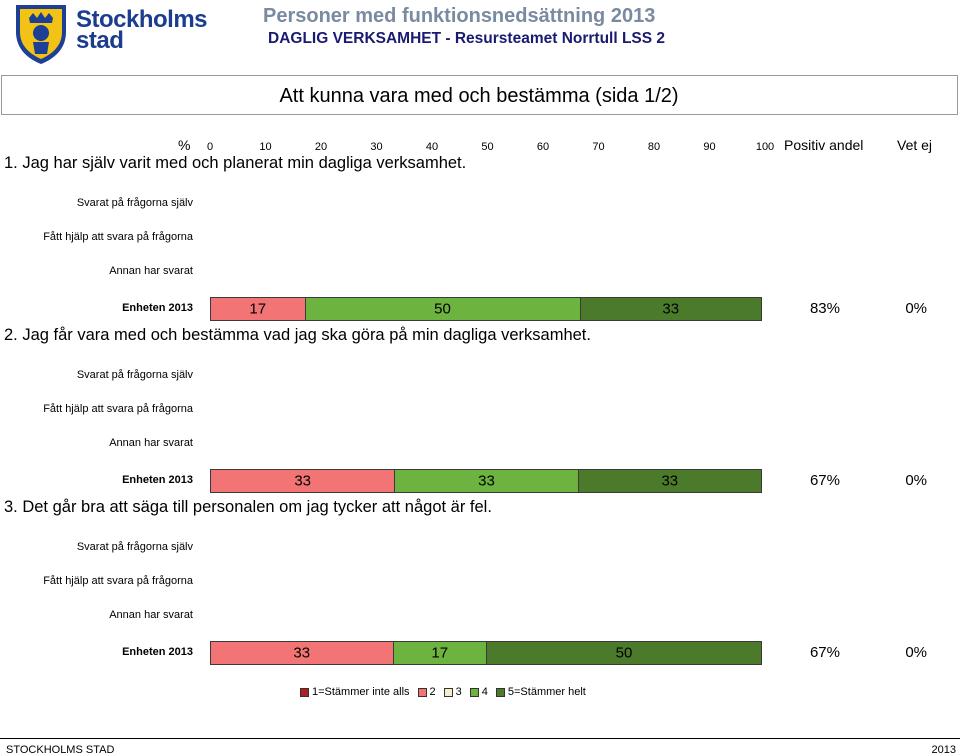 This screenshot has width=960, height=756. Describe the element at coordinates (543, 147) in the screenshot. I see `axis-tick-label: 60` at that location.